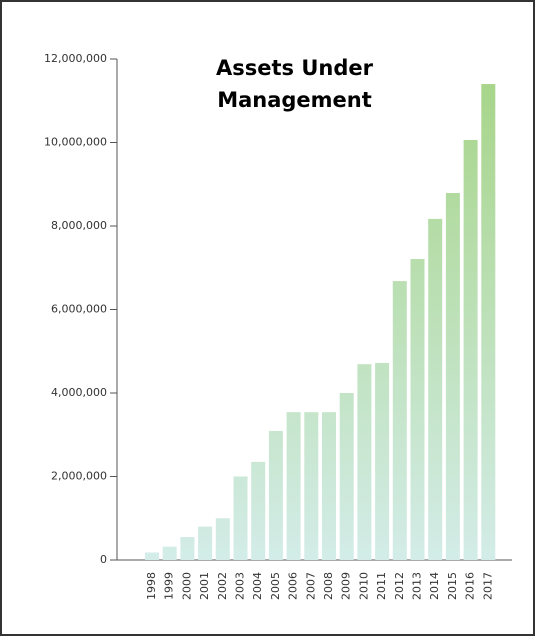 This screenshot has width=535, height=636. Describe the element at coordinates (151, 586) in the screenshot. I see `x-tick-label: 1998` at that location.